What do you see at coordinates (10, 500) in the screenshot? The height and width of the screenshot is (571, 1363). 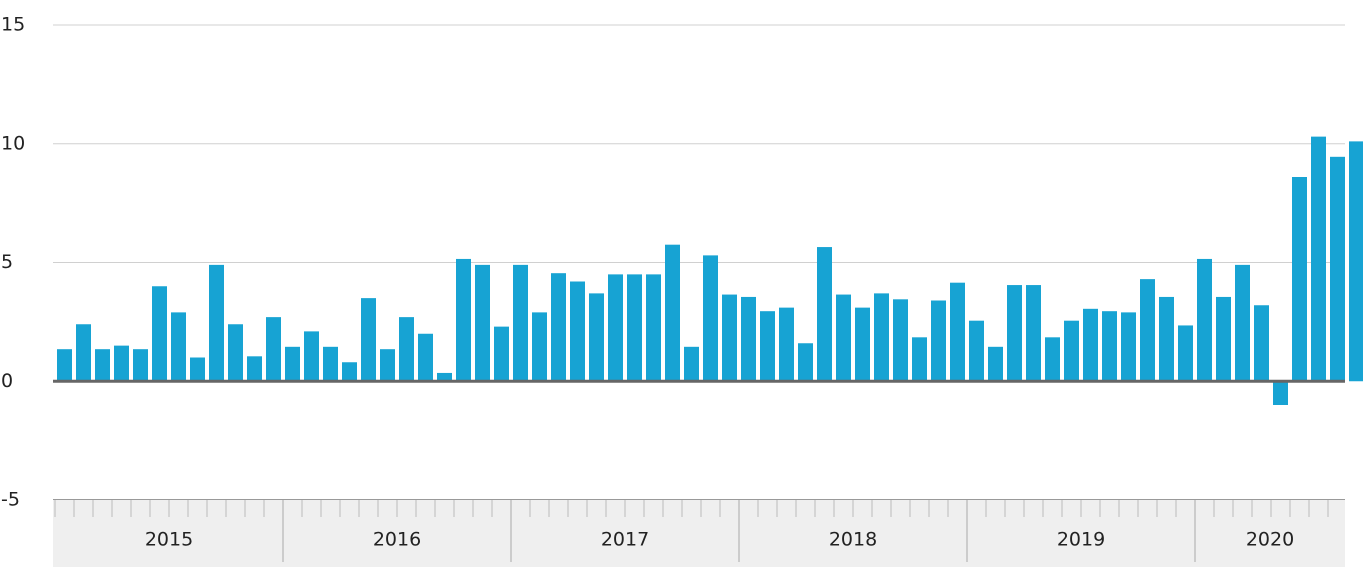 I see `y-tick-label: -5` at bounding box center [10, 500].